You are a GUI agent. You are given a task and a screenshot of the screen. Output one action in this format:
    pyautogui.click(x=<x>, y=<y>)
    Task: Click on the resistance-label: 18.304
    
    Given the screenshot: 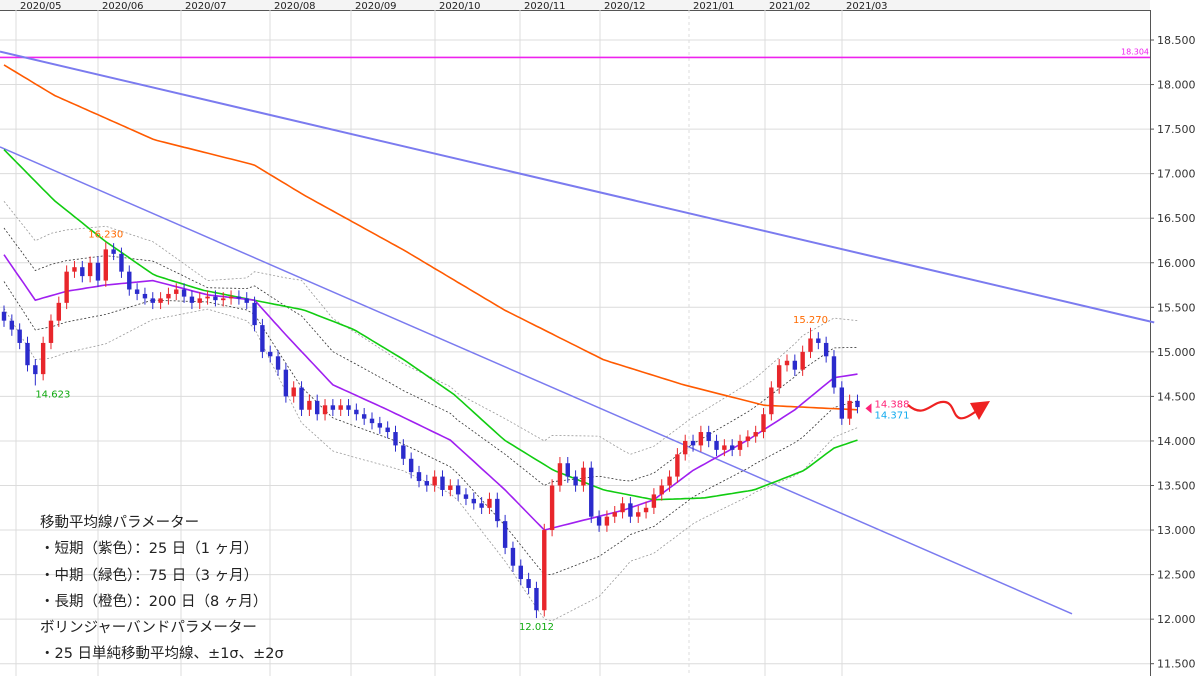 What is the action you would take?
    pyautogui.click(x=1135, y=51)
    